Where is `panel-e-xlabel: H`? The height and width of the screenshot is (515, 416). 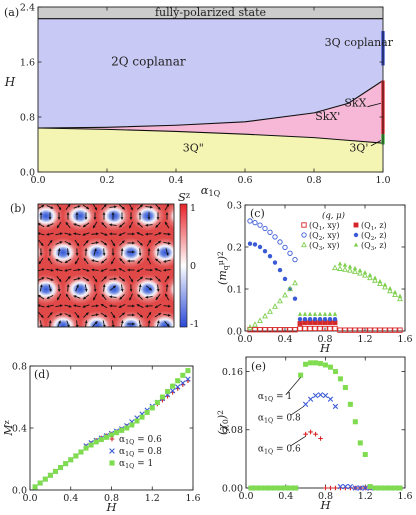 panel-e-xlabel: H is located at coordinates (325, 505).